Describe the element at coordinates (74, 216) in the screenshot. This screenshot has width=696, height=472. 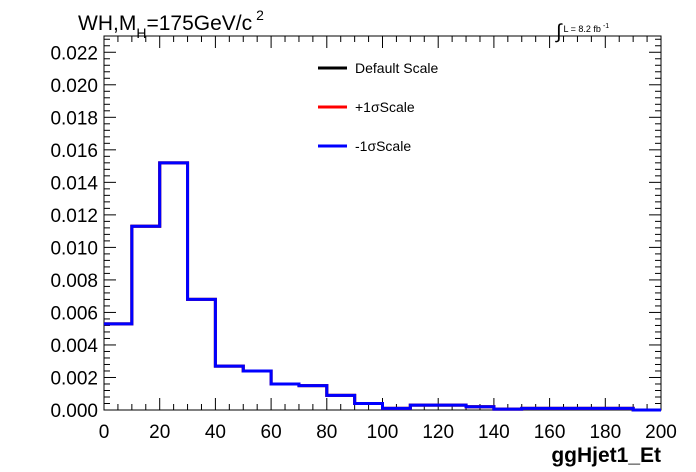
I see `y-tick-label: 0.012` at that location.